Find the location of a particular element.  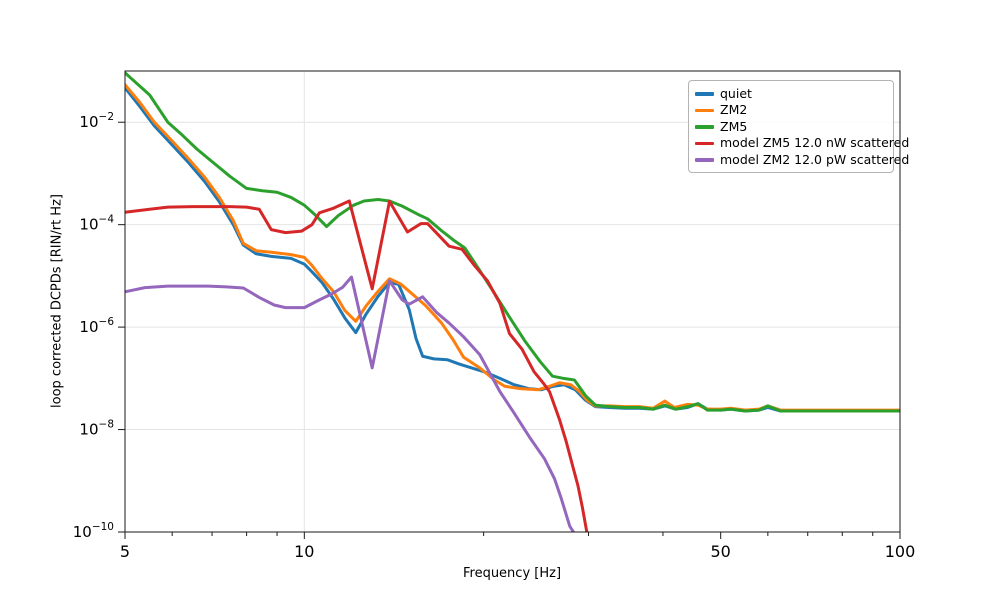

legend-label: quiet is located at coordinates (736, 93).